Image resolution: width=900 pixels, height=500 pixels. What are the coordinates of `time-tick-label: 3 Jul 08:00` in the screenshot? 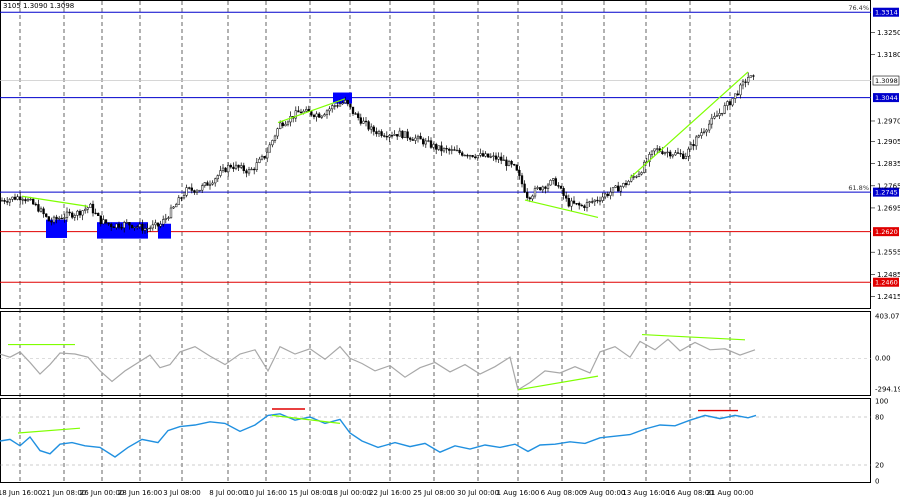 It's located at (182, 493).